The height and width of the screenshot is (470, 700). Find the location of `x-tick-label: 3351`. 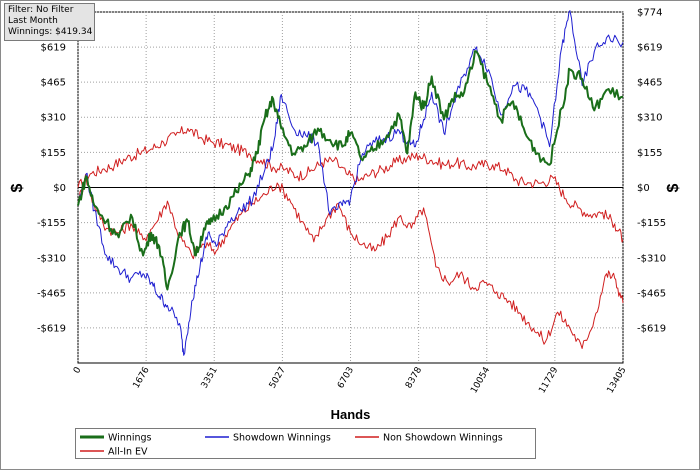

x-tick-label: 3351 is located at coordinates (210, 378).